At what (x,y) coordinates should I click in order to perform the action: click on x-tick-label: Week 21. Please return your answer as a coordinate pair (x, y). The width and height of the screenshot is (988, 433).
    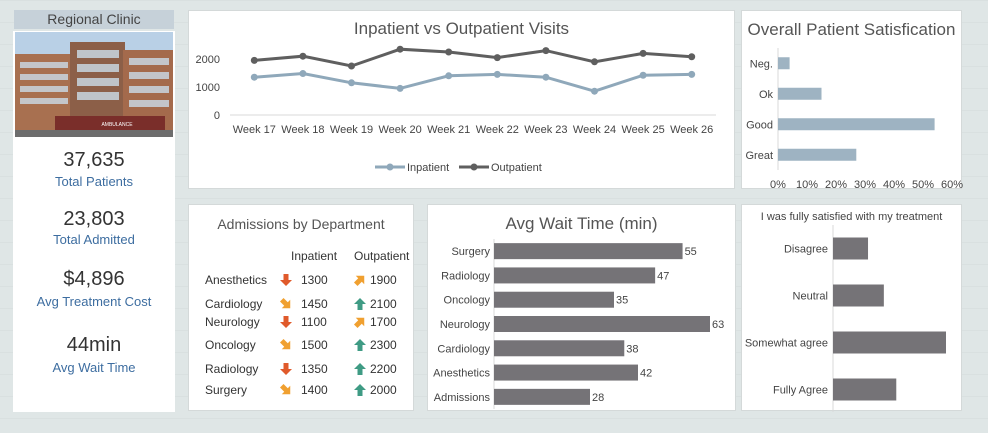
    Looking at the image, I should click on (448, 130).